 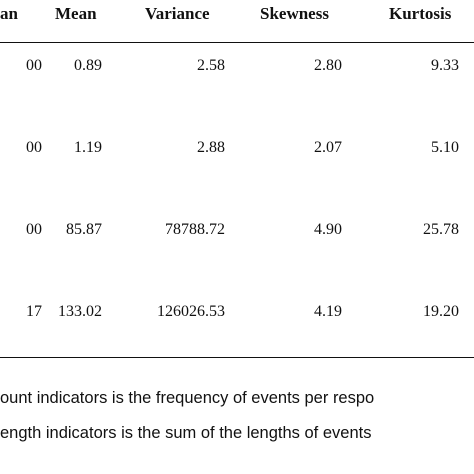 What do you see at coordinates (237, 357) in the screenshot?
I see `table-bottom-rule` at bounding box center [237, 357].